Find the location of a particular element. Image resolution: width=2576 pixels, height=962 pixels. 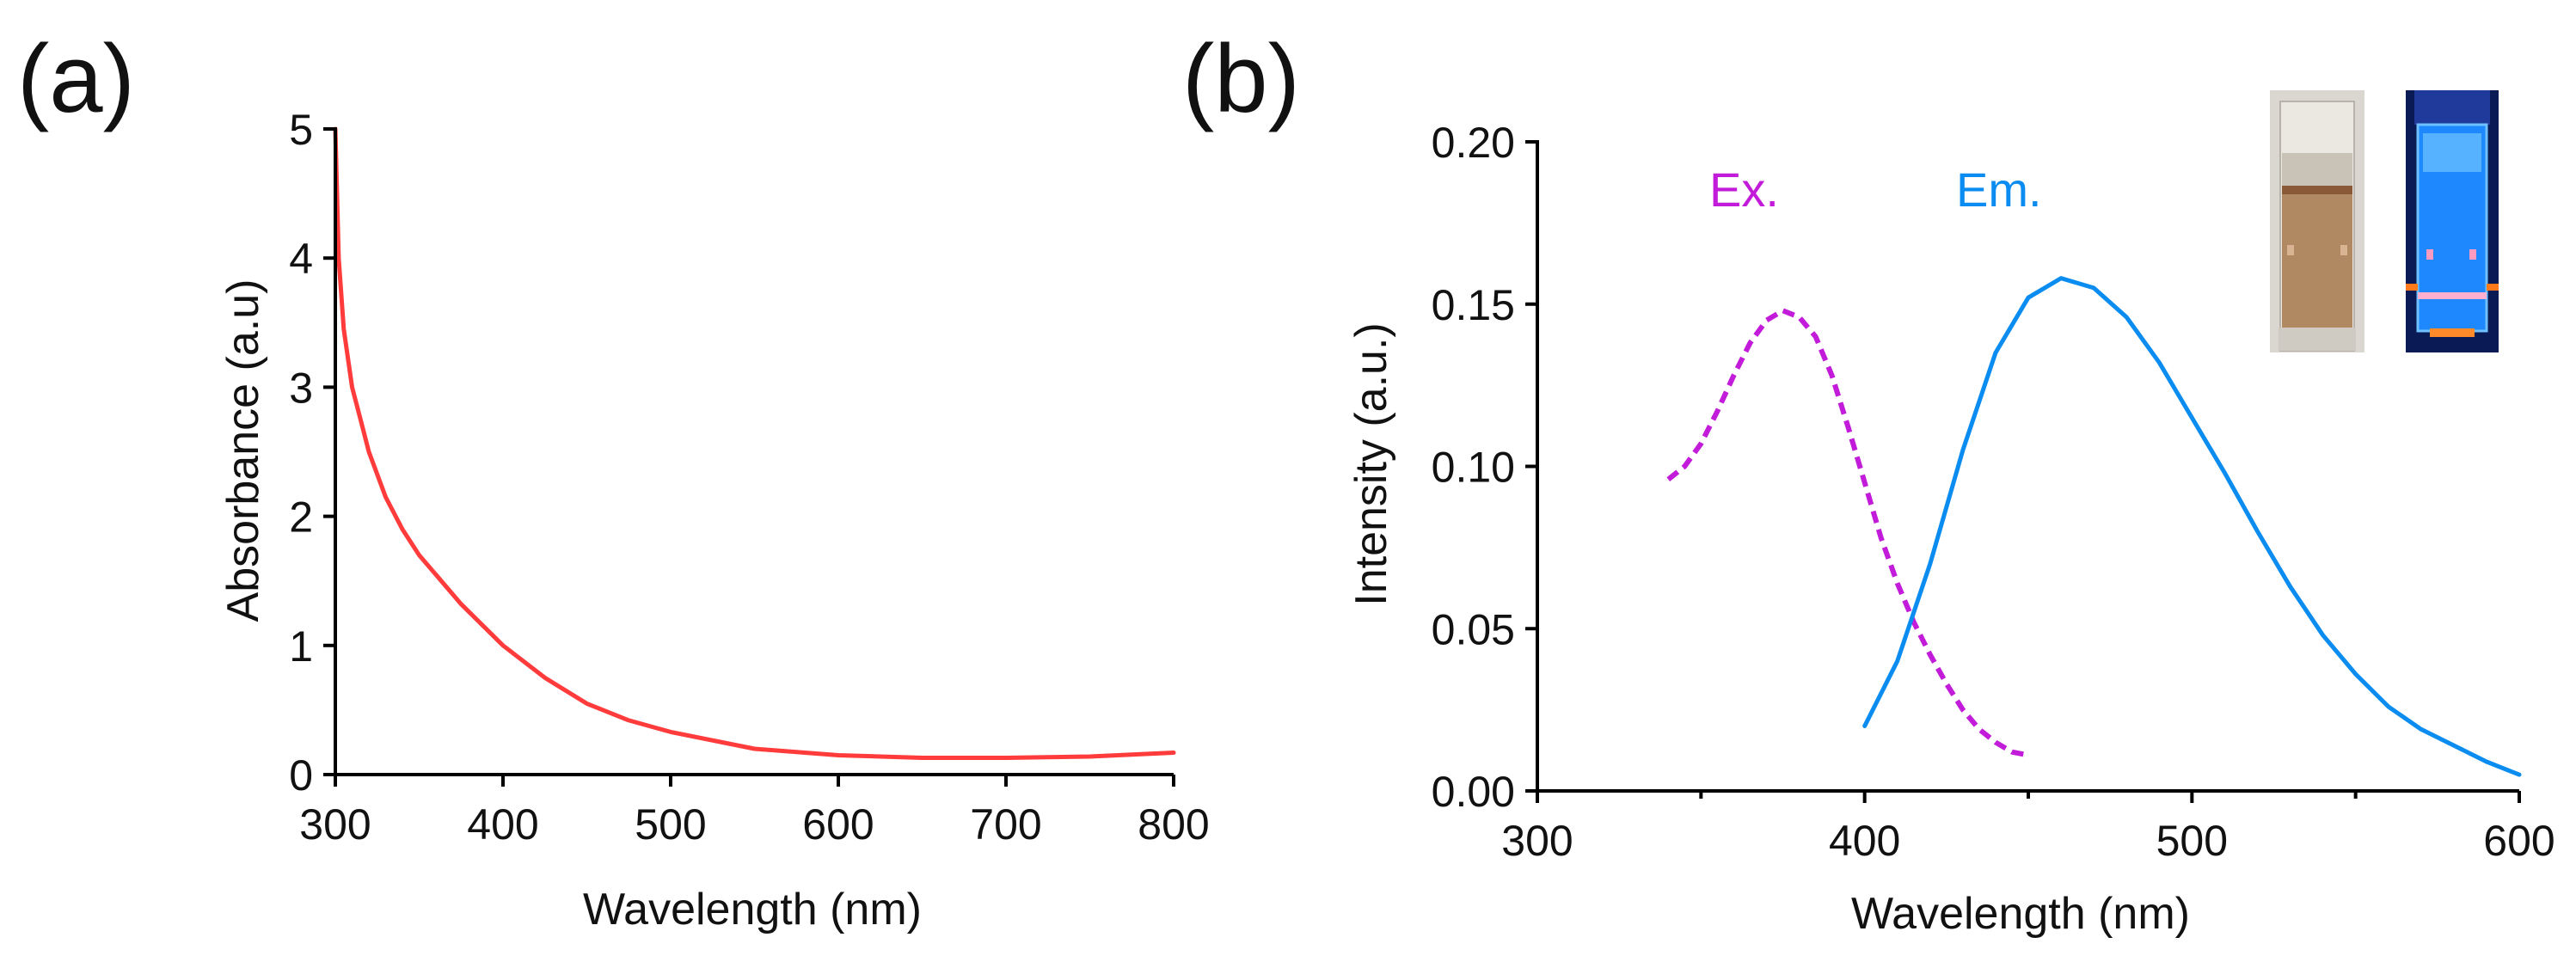

panel-a-y-tick-label-1: 1 is located at coordinates (301, 647).